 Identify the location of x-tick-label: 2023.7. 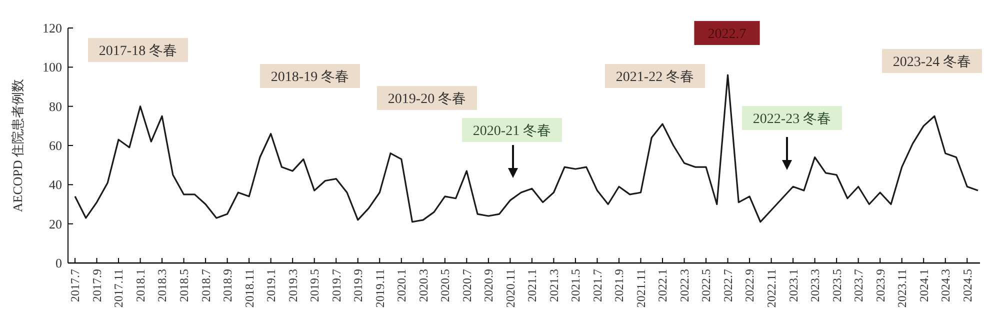
(859, 285).